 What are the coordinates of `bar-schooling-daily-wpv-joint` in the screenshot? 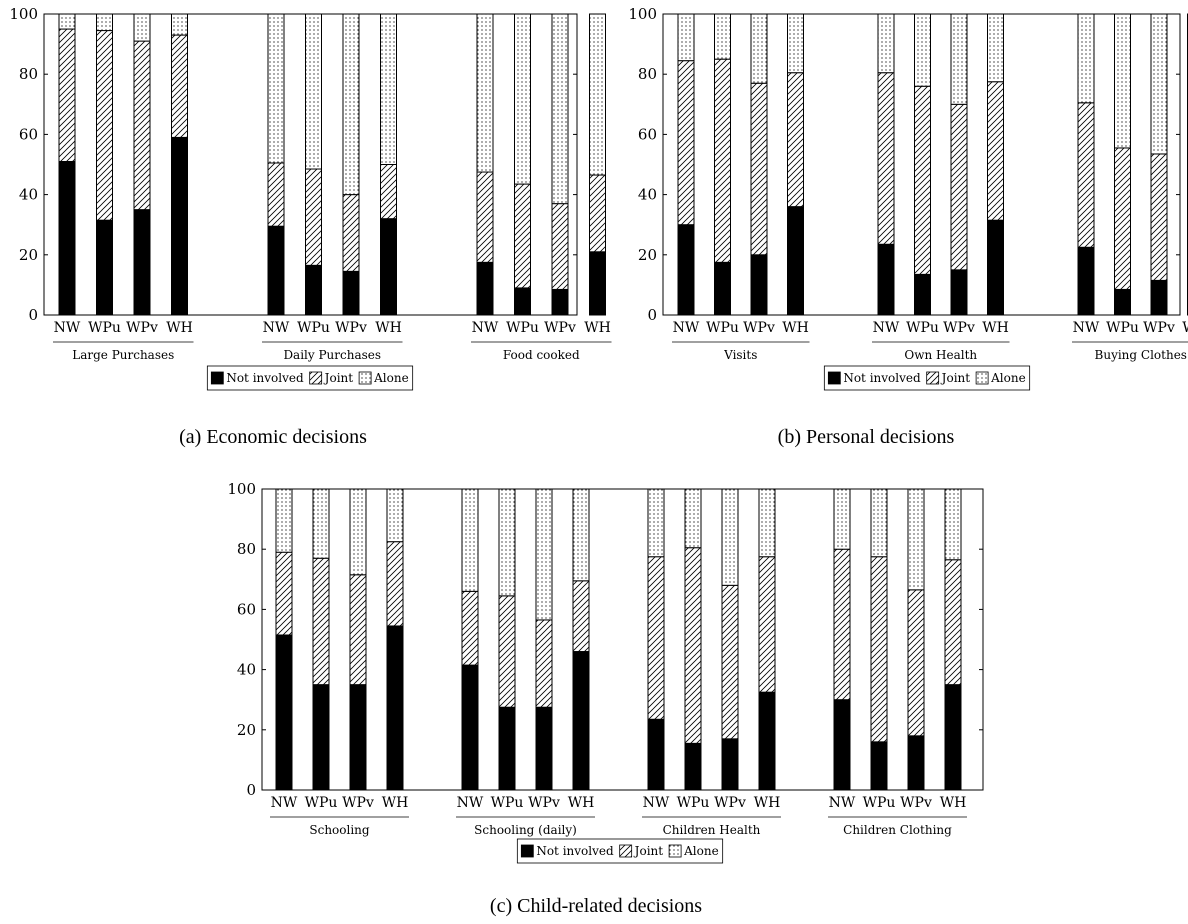 It's located at (544, 663).